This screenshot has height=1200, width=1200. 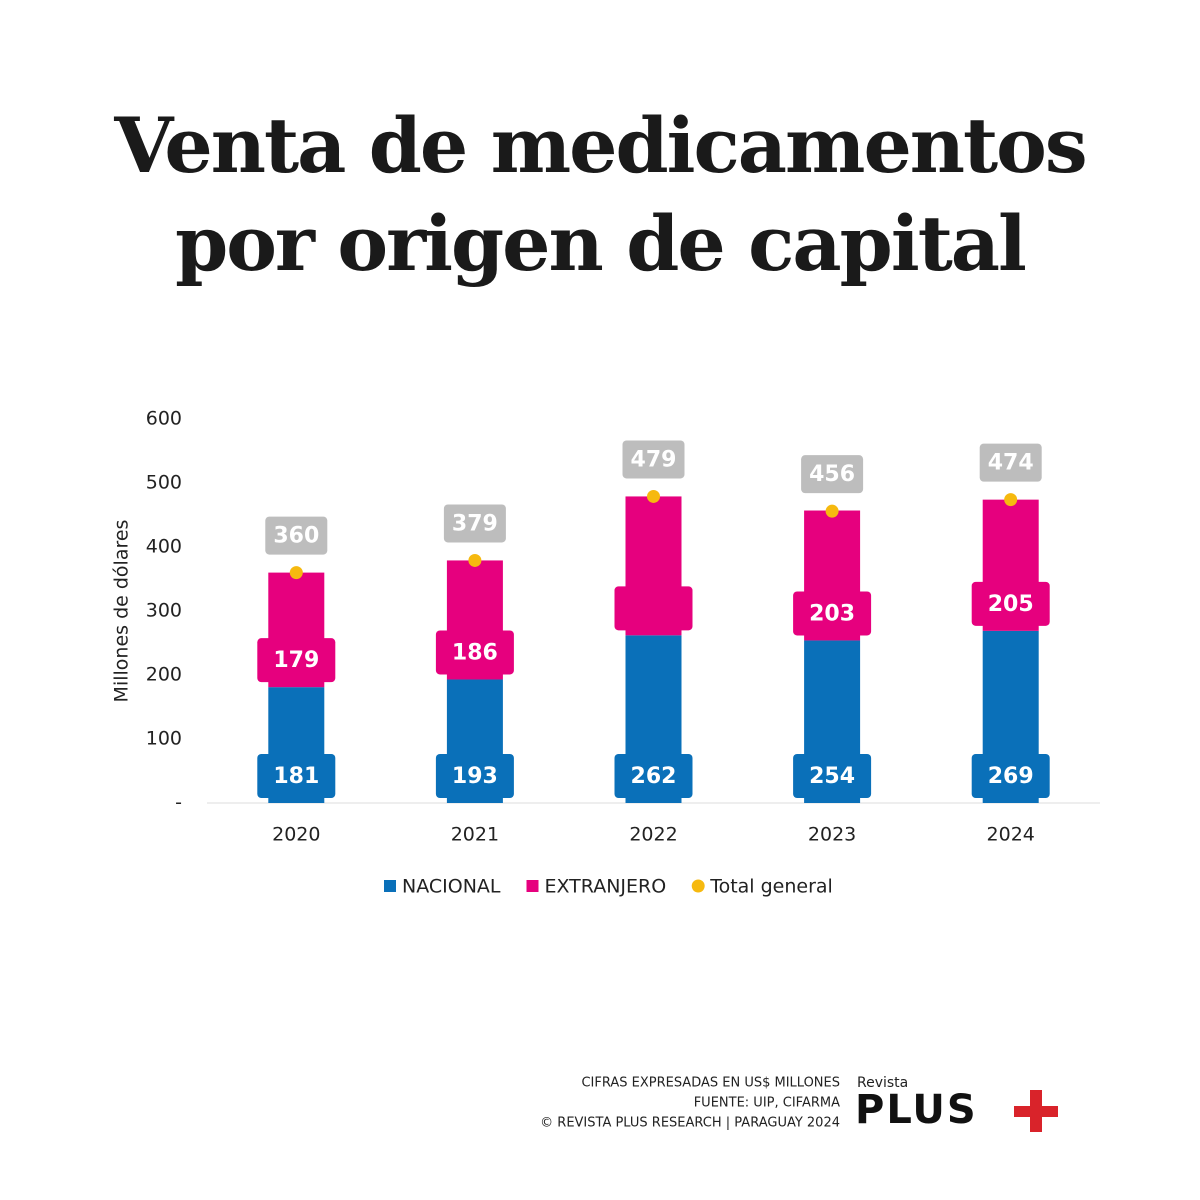 I want to click on footnote: © REVISTA PLUS RESEARCH | PARAGUAY 2024, so click(x=690, y=1123).